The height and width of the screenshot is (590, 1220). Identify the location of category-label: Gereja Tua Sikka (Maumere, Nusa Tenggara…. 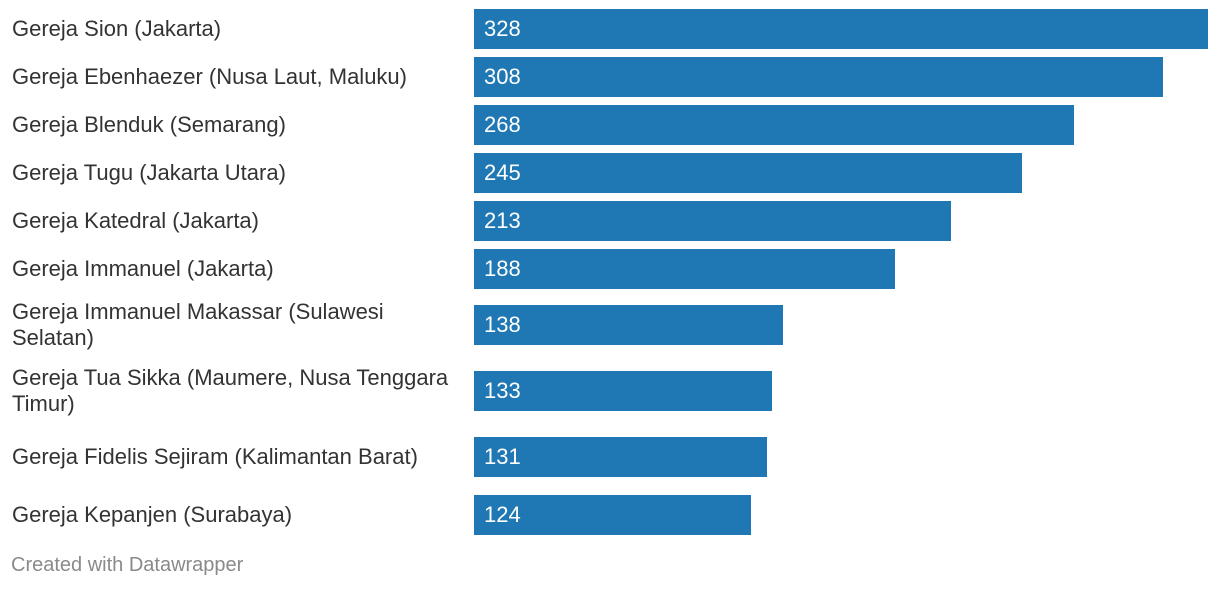
(230, 390).